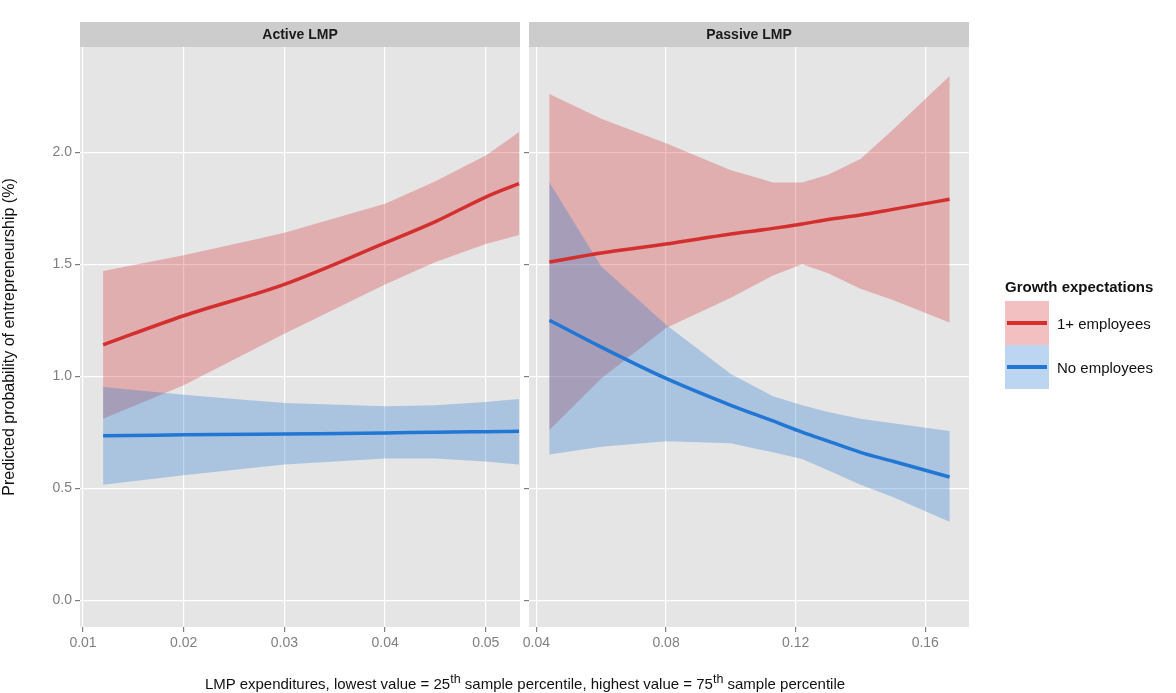  What do you see at coordinates (749, 34) in the screenshot?
I see `chart-title: Passive LMP` at bounding box center [749, 34].